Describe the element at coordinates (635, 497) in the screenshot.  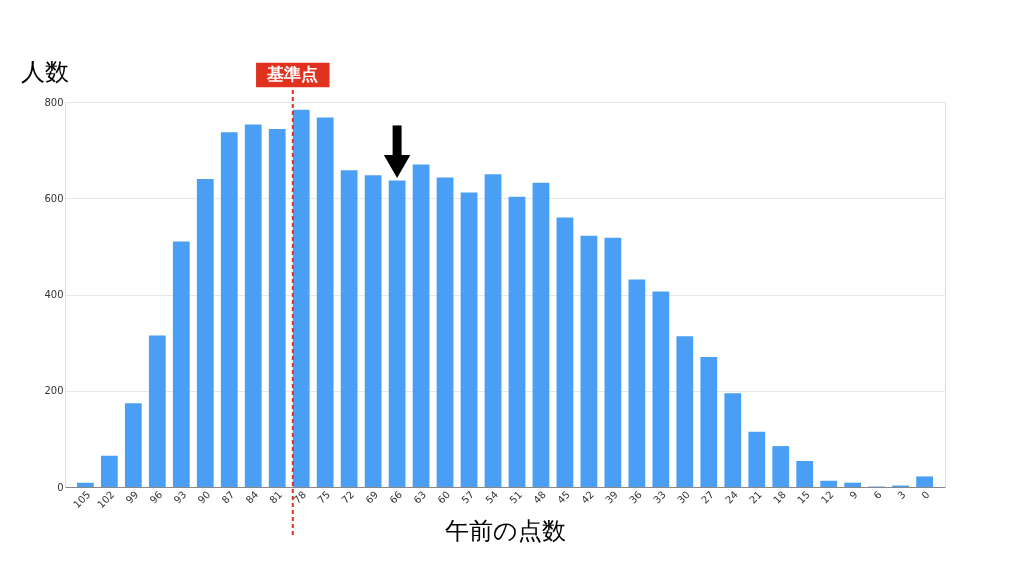
I see `x-tick-label: 36` at that location.